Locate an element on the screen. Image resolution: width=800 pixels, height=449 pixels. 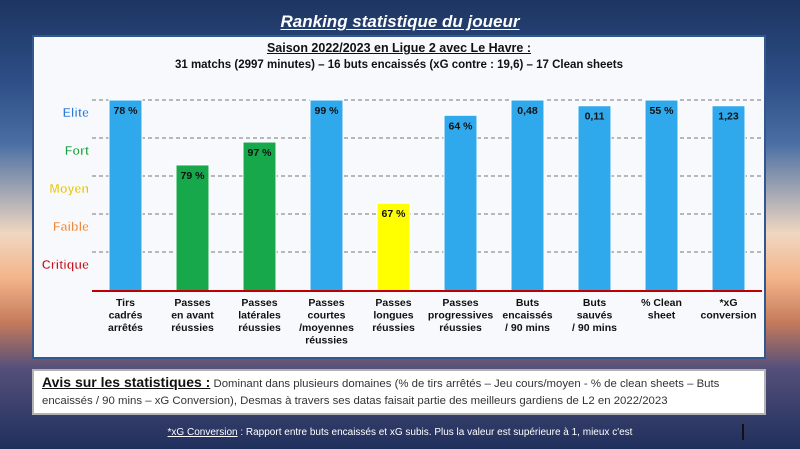
level-label: Moyen is located at coordinates (69, 189).